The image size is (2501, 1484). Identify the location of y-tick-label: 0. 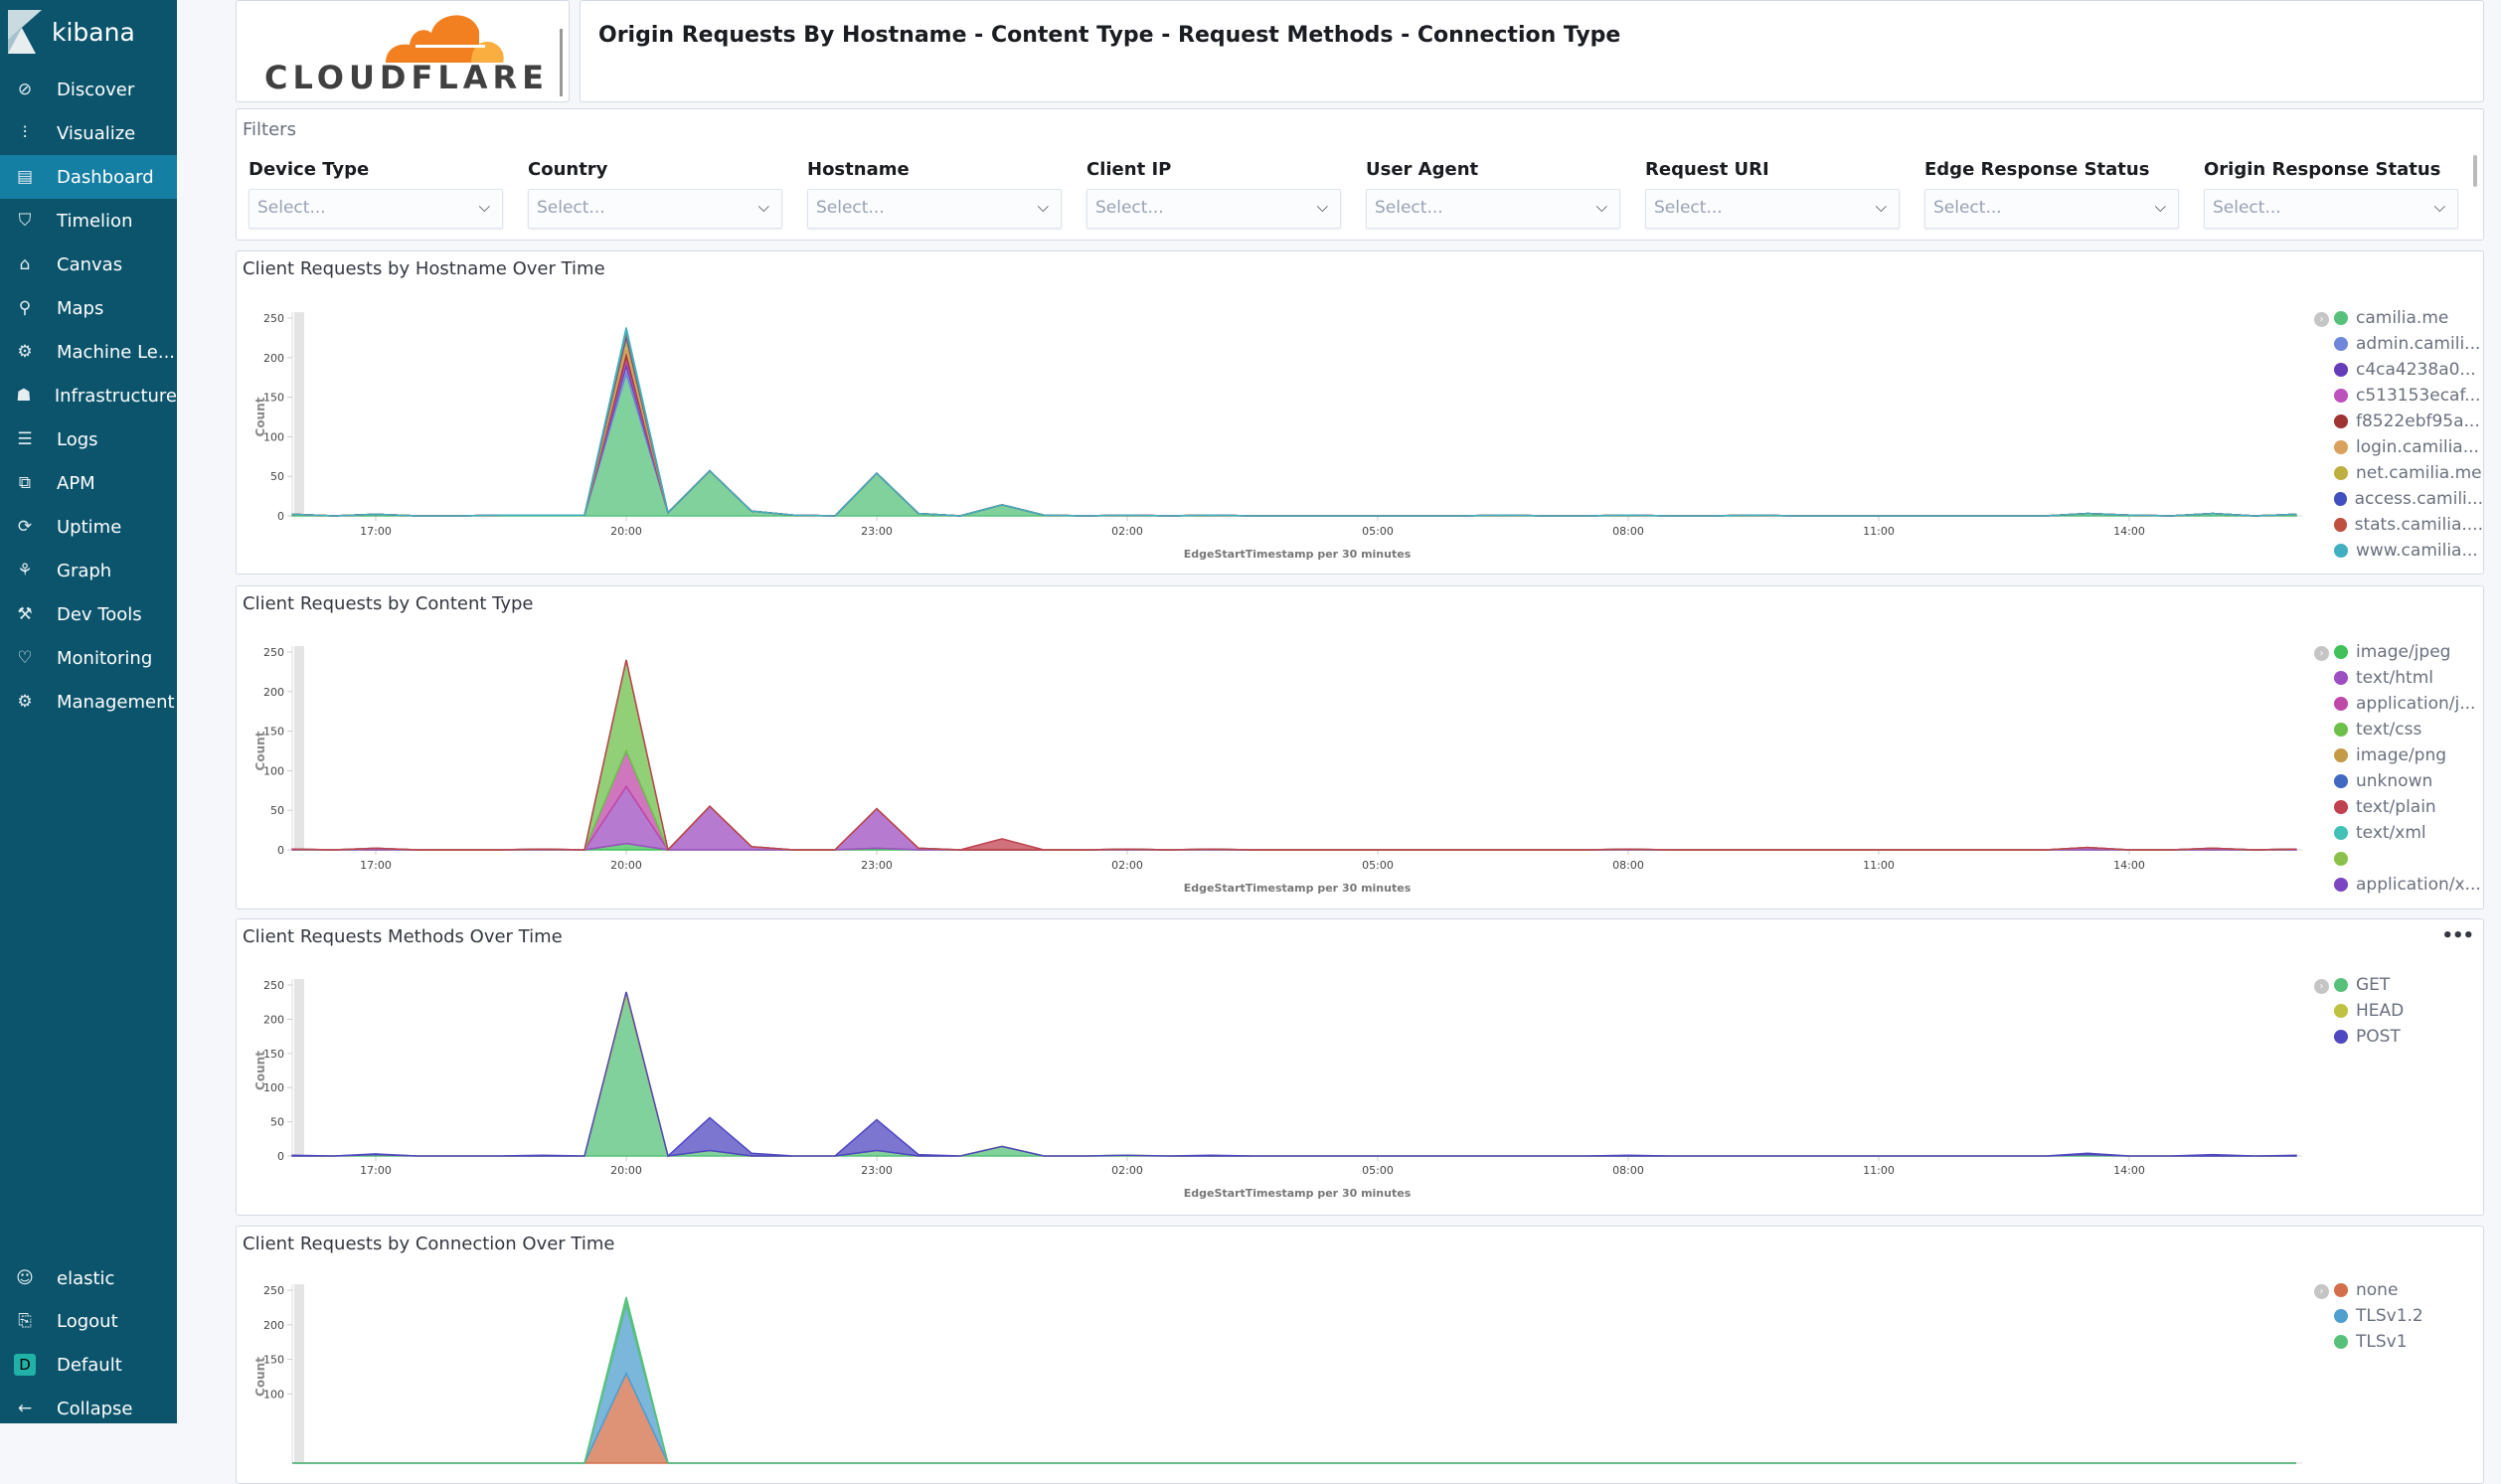
(280, 850).